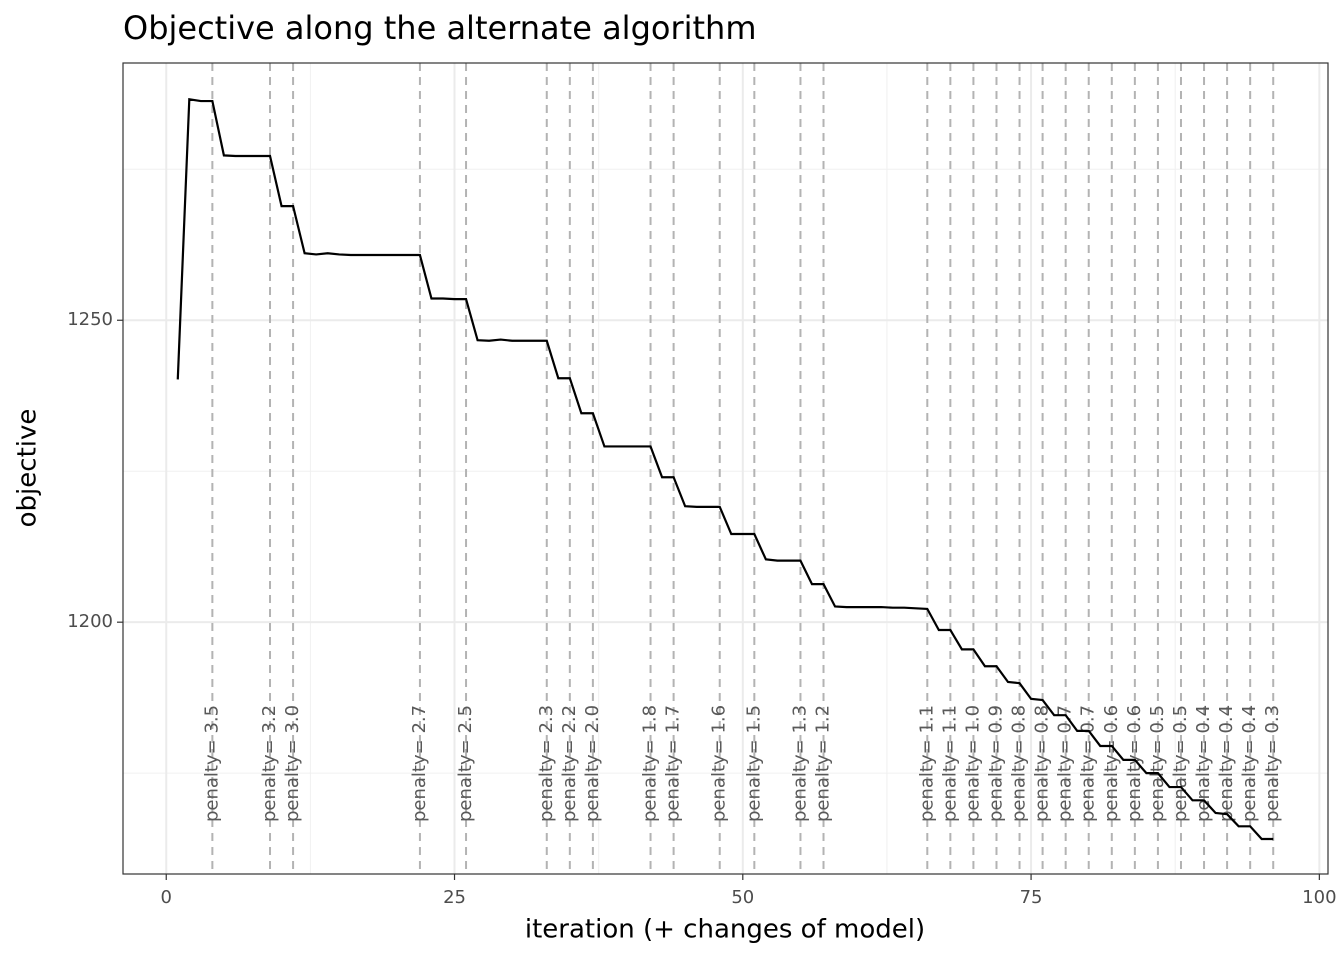 The width and height of the screenshot is (1344, 960). Describe the element at coordinates (1272, 763) in the screenshot. I see `penalty-label: penalty= 0.3` at that location.